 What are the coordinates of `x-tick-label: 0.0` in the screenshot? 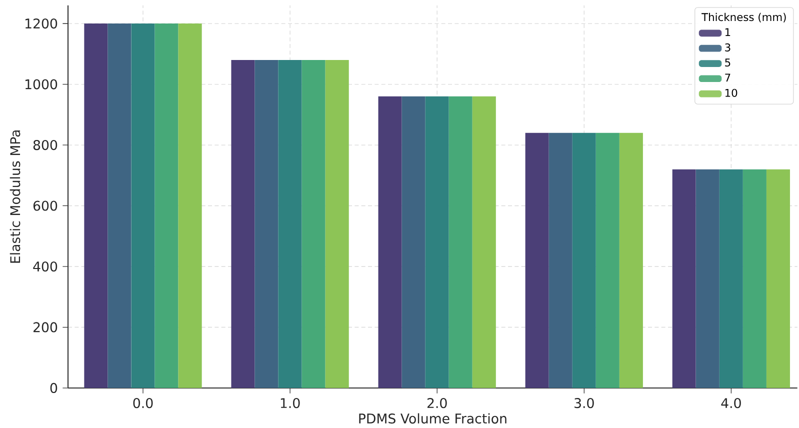 It's located at (143, 403).